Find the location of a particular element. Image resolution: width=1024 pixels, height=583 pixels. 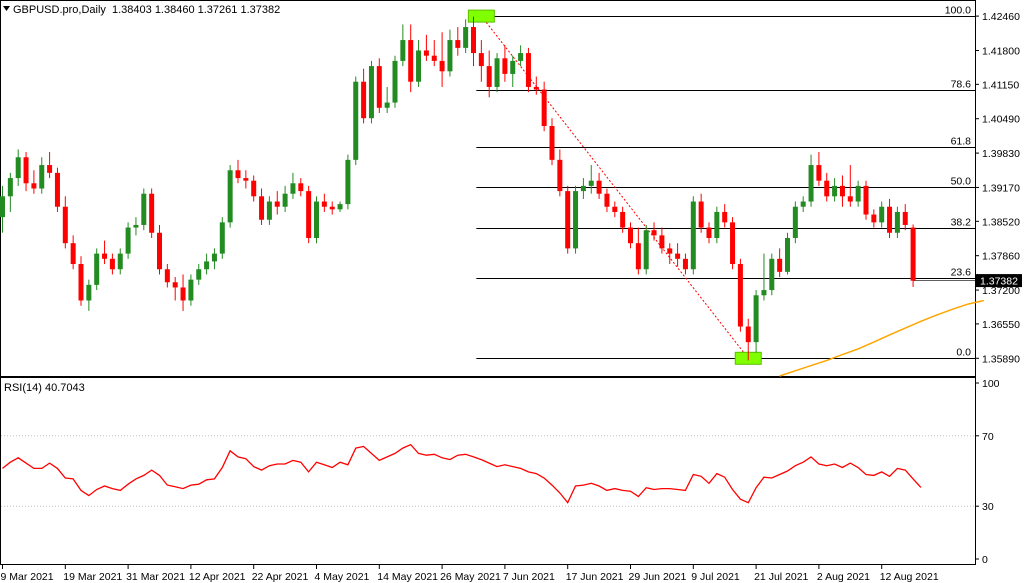

time-tick-label: 4 May 2021 is located at coordinates (342, 577).